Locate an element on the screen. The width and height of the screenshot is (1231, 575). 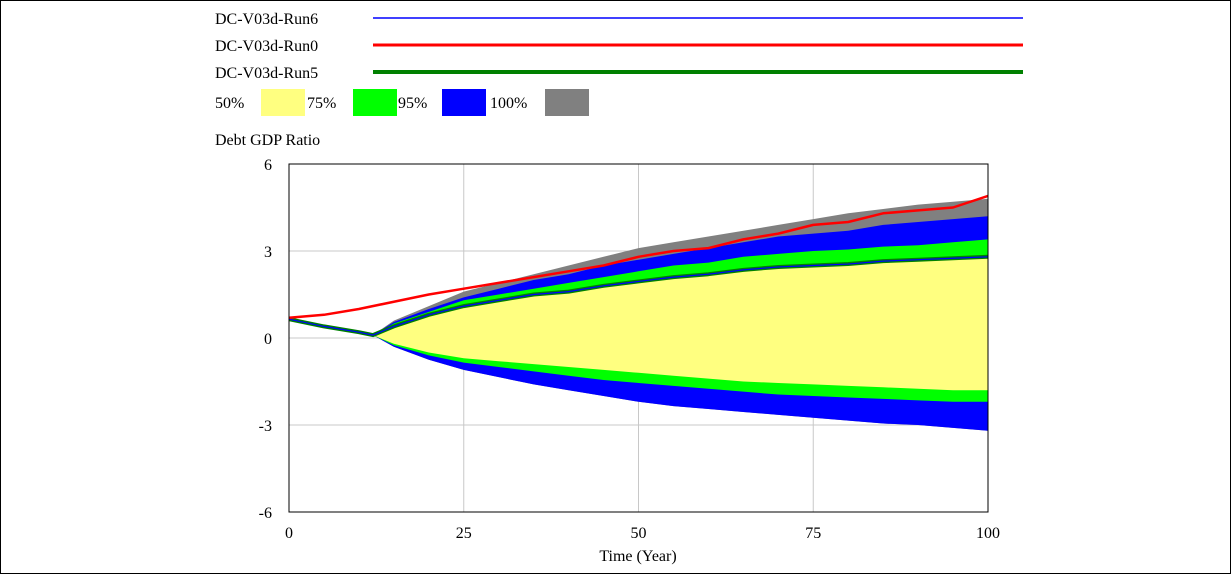
x-axis-ticks: 0 25 50 75 100 is located at coordinates (642, 533).